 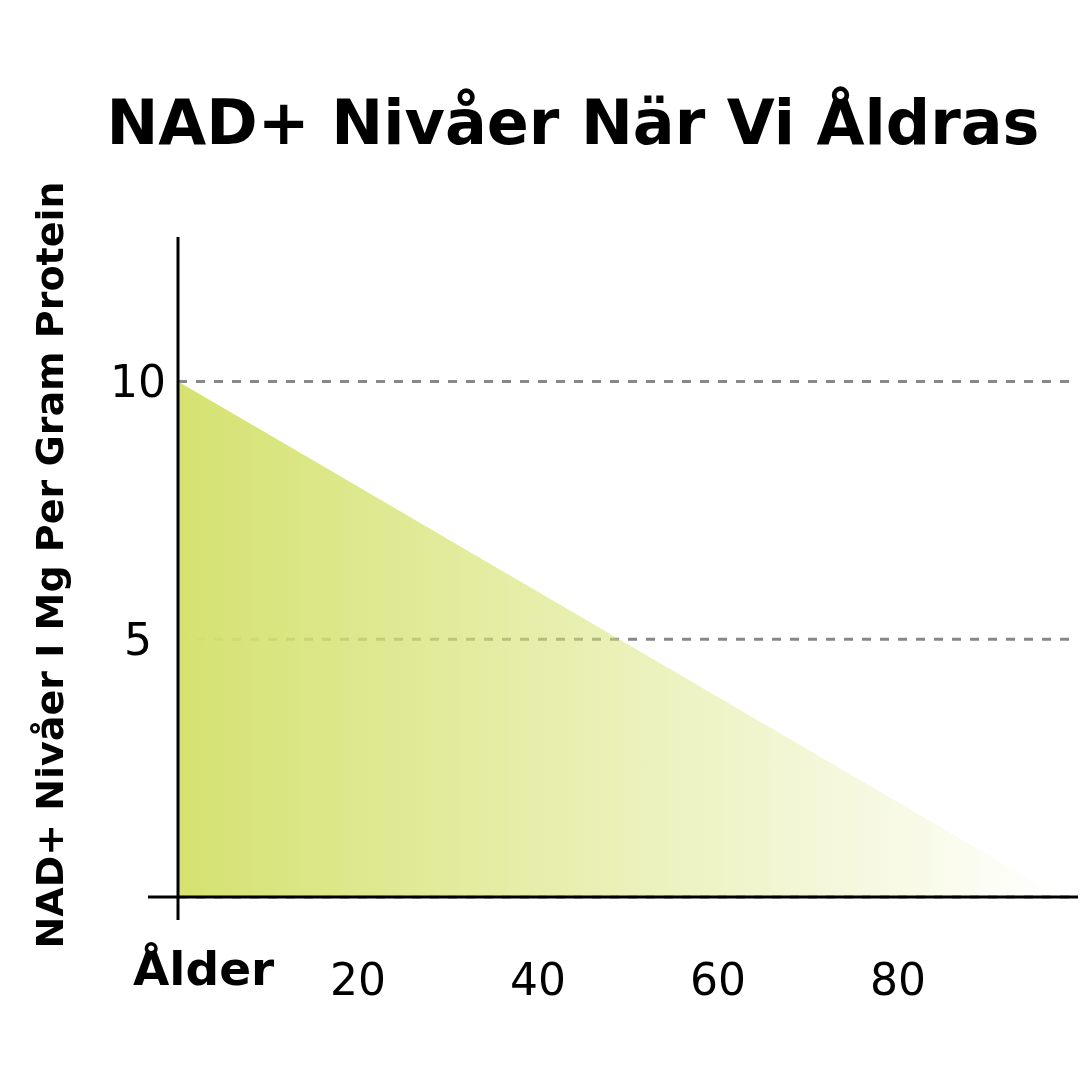 What do you see at coordinates (718, 979) in the screenshot?
I see `x-tick-label: 60` at bounding box center [718, 979].